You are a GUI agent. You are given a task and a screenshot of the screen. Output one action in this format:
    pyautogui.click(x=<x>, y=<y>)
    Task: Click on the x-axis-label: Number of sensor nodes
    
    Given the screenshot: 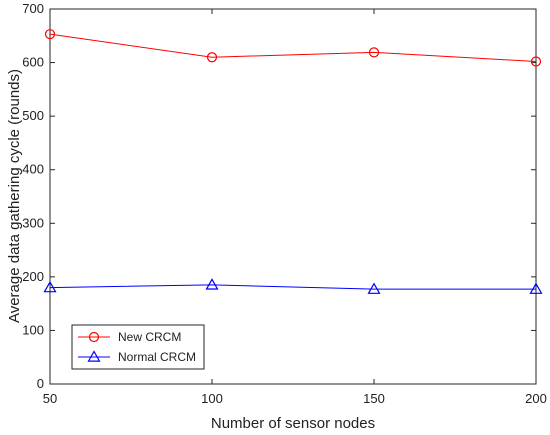 What is the action you would take?
    pyautogui.click(x=293, y=423)
    